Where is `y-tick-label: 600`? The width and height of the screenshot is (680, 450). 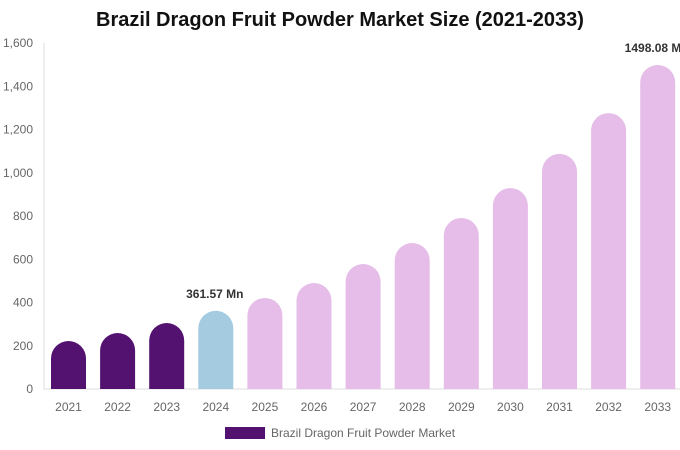 y-tick-label: 600 is located at coordinates (23, 259).